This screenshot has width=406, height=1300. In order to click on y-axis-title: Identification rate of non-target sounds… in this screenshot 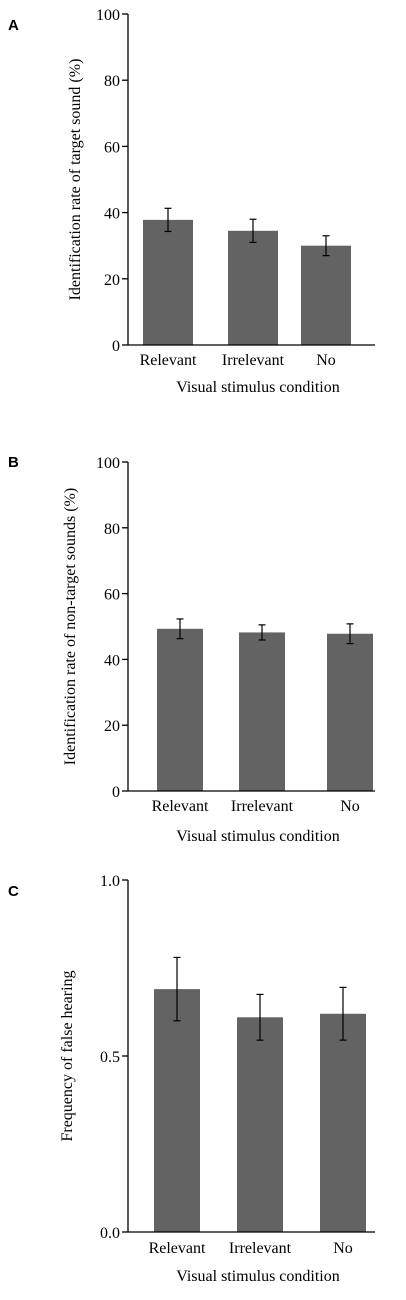, I will do `click(70, 626)`.